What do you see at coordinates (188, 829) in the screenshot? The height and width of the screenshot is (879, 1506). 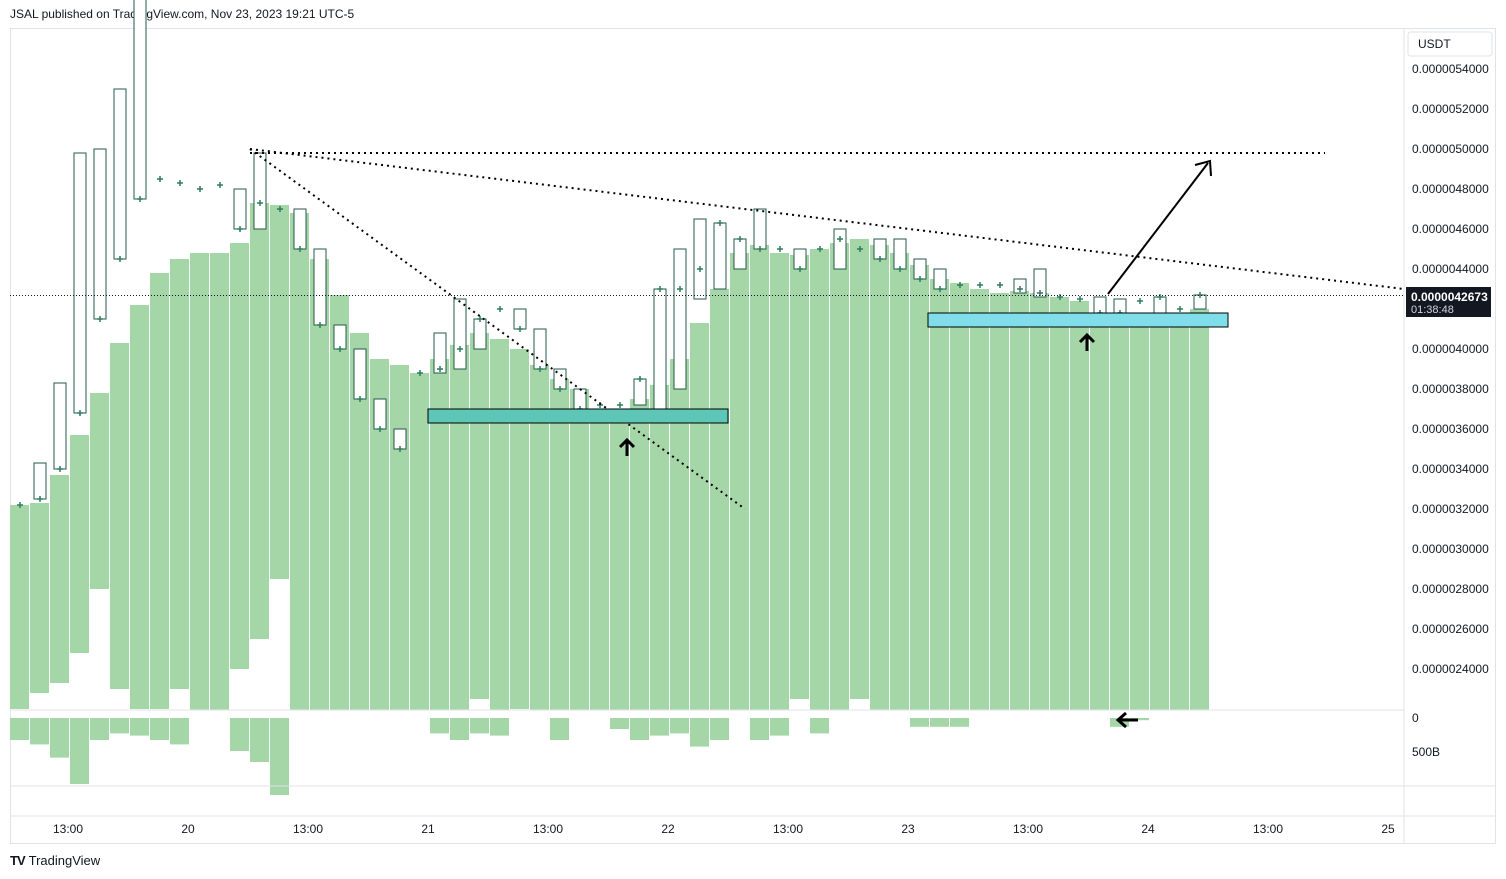 I see `time-label: 20` at bounding box center [188, 829].